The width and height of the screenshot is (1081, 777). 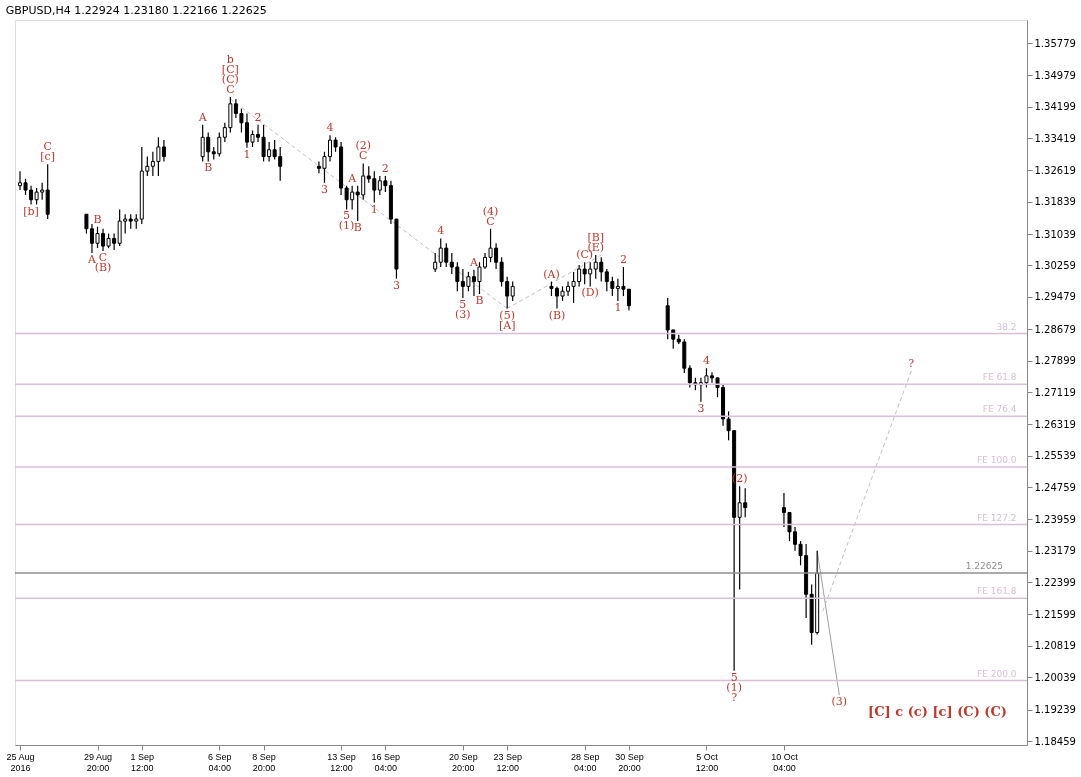 What do you see at coordinates (1055, 677) in the screenshot?
I see `y-tick-label: 1.20039` at bounding box center [1055, 677].